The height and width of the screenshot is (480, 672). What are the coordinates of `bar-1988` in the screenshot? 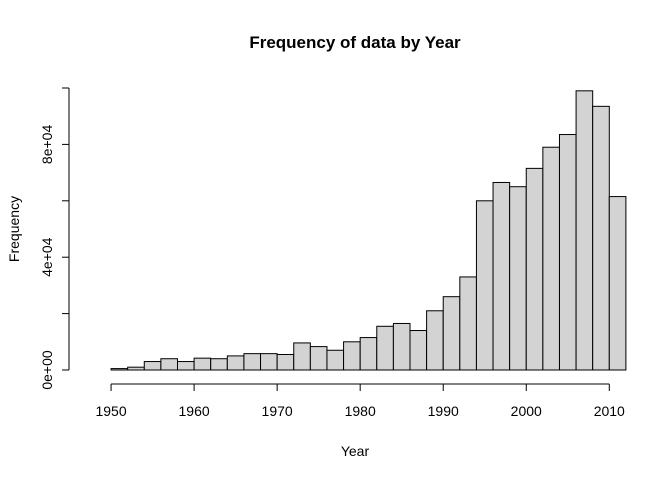 It's located at (435, 340).